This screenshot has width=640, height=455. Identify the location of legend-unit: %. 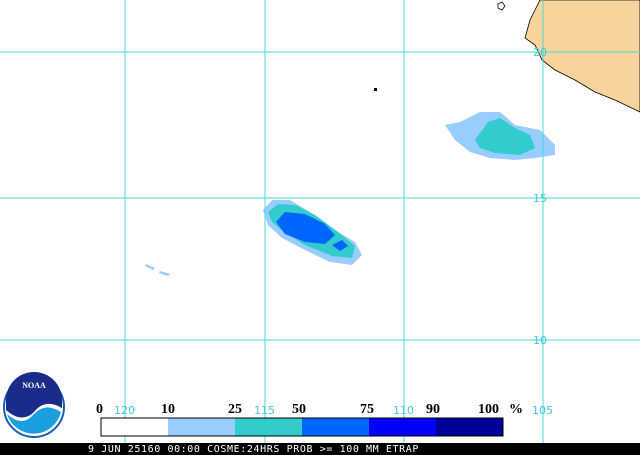
(516, 409).